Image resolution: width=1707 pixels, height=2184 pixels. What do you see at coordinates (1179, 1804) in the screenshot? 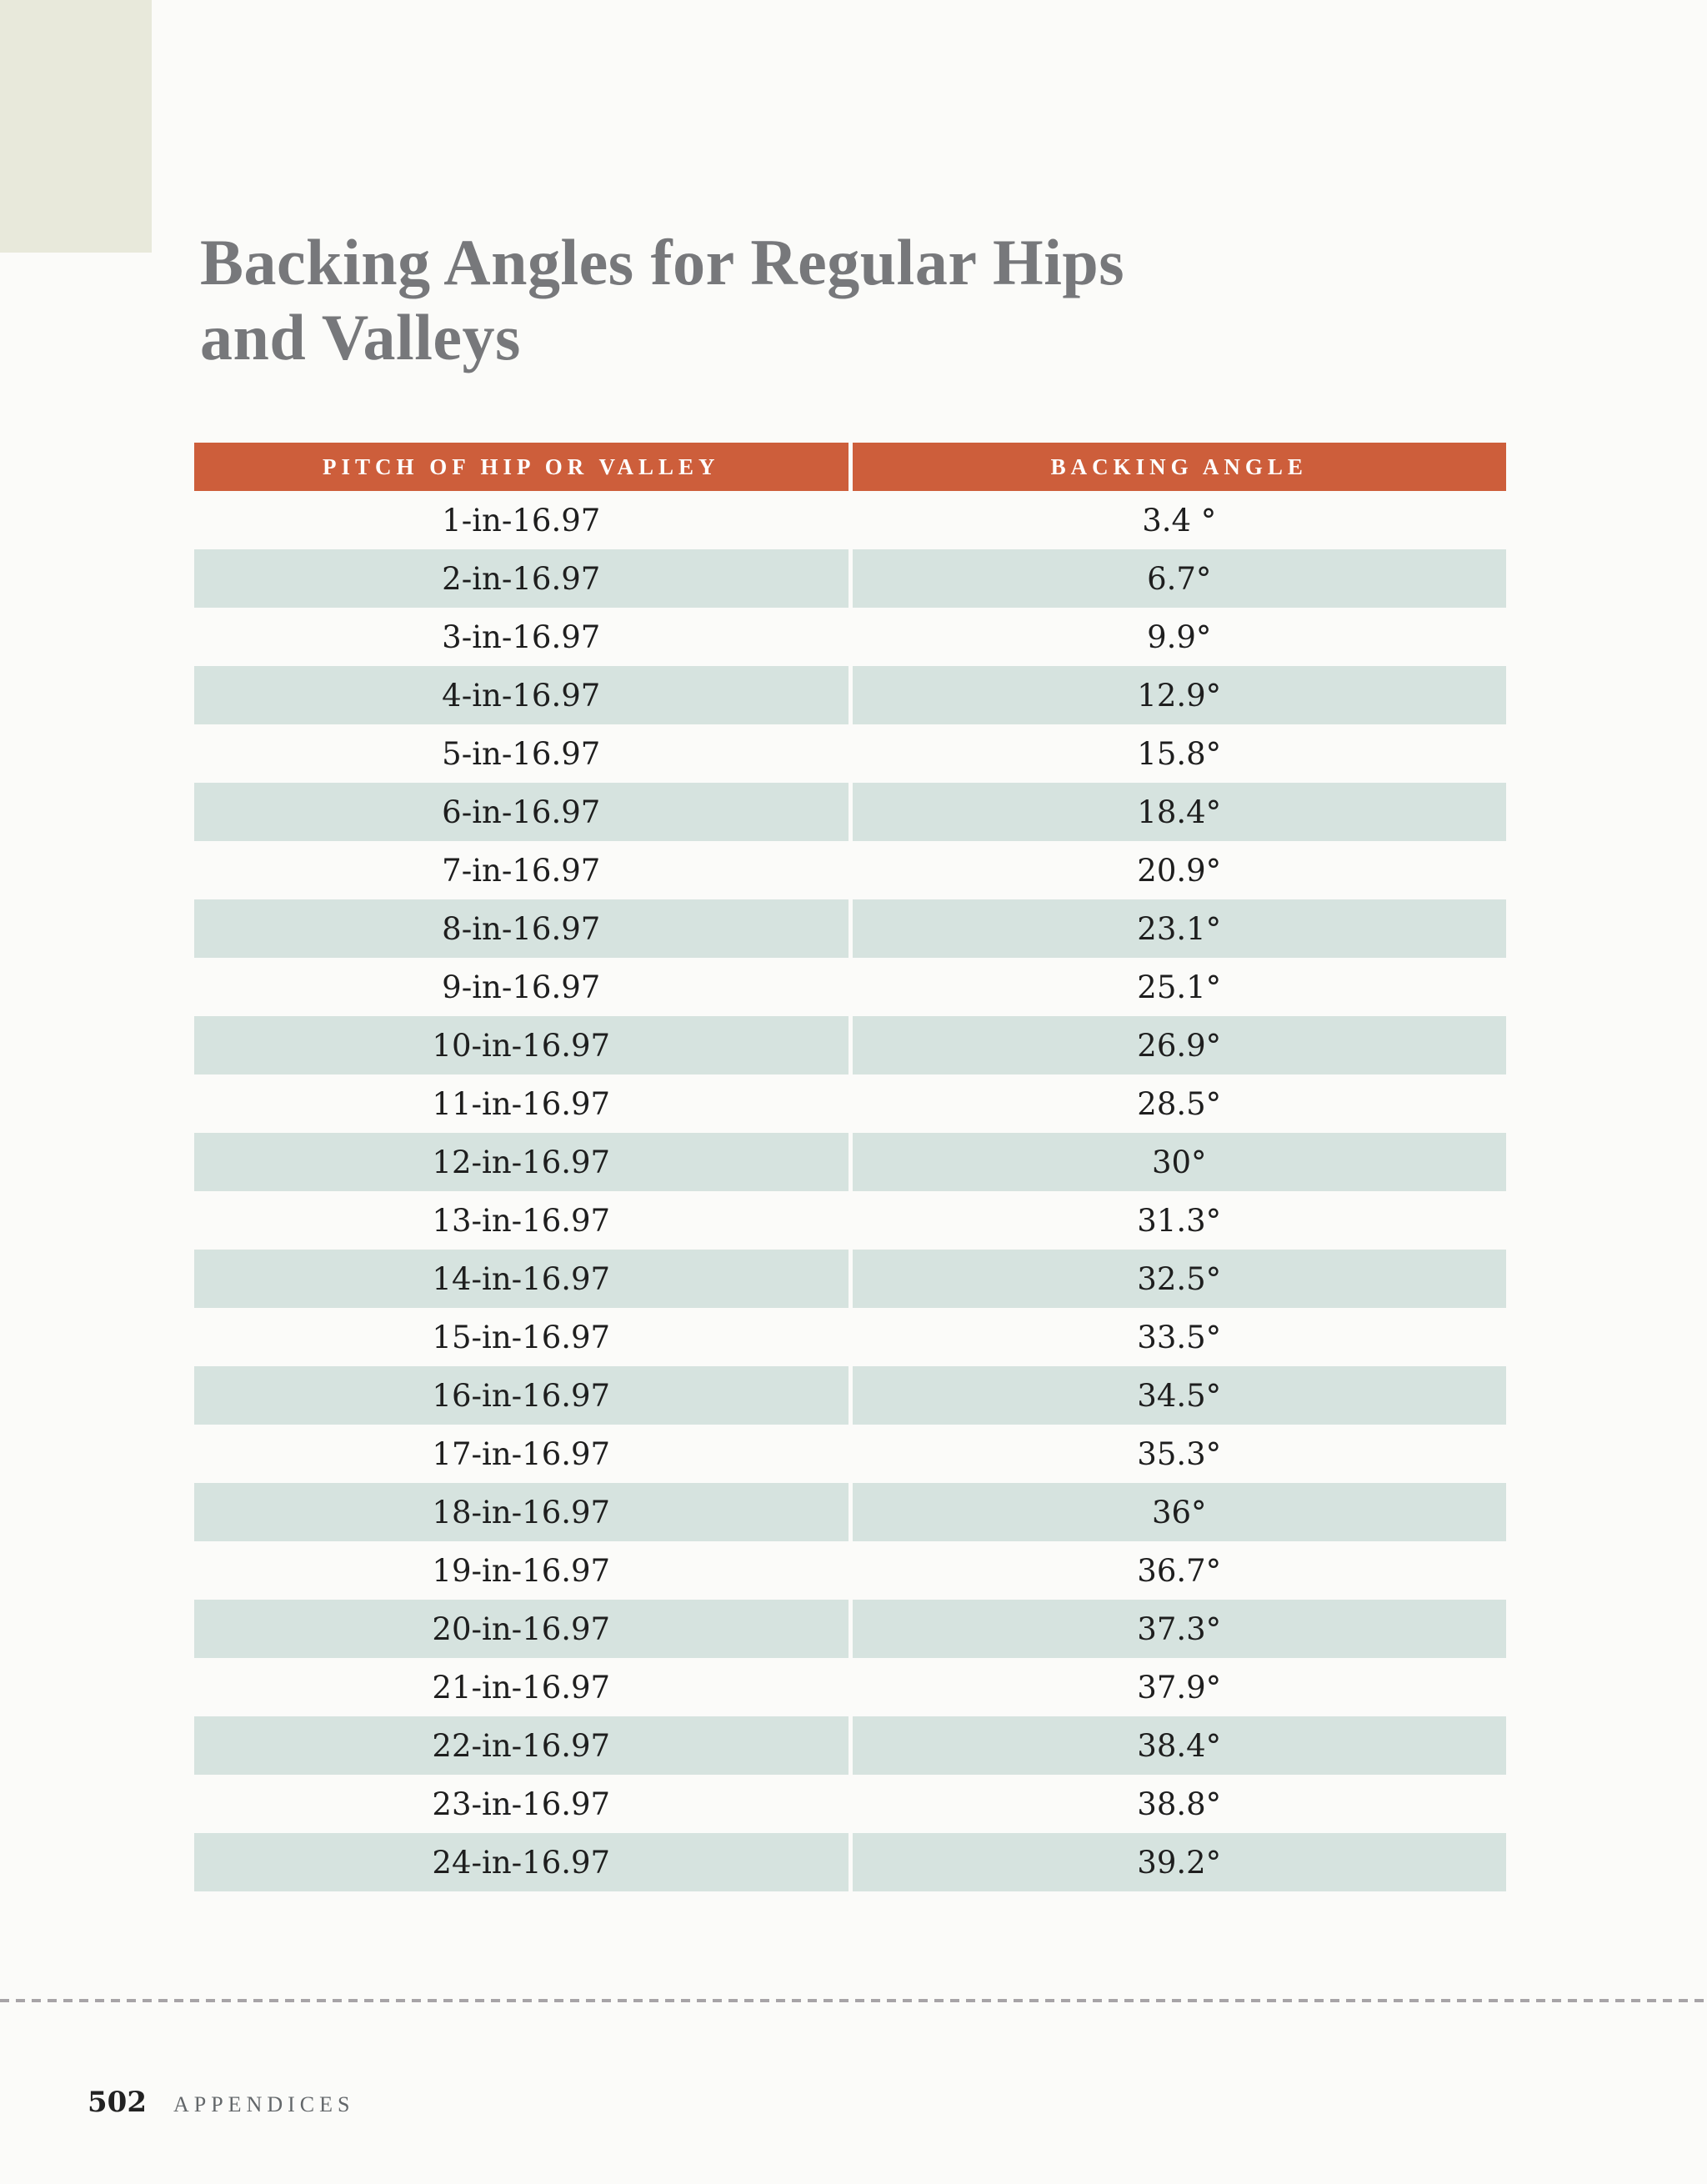
I see `angle-cell: 38.8°` at bounding box center [1179, 1804].